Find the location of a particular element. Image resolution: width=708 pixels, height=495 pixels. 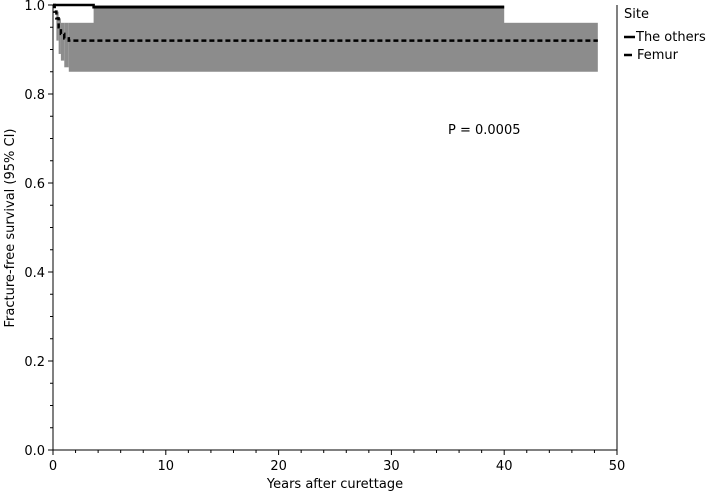

x-tick-label: 30 is located at coordinates (391, 466).